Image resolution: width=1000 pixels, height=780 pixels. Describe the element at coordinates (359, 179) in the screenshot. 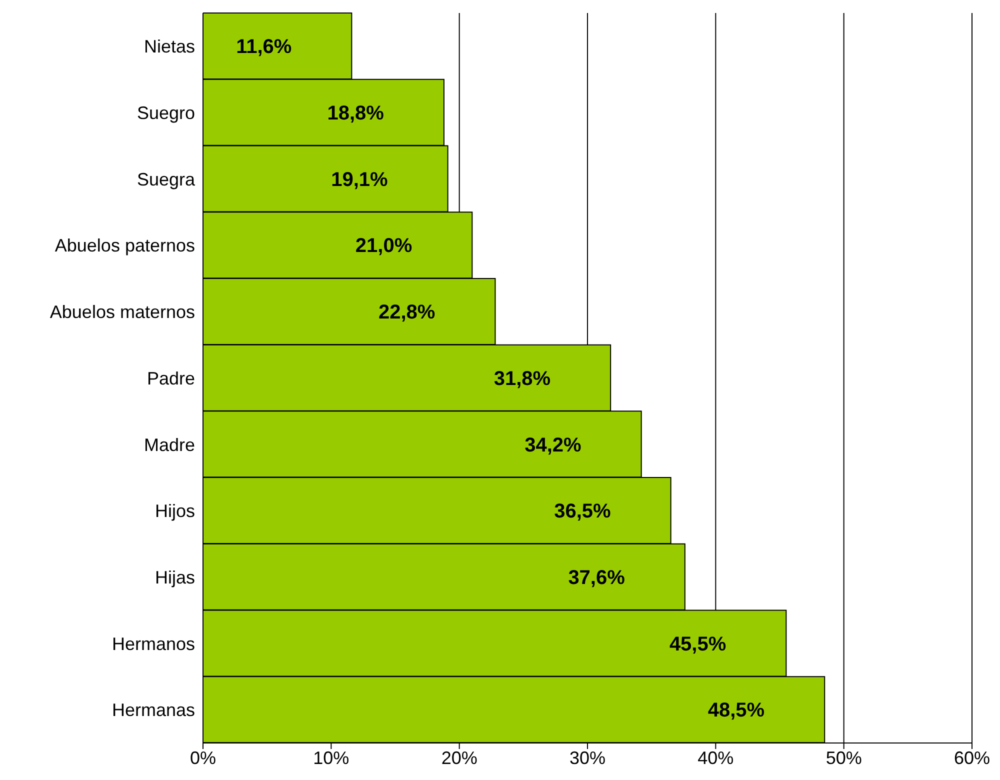

I see `data-label: 19,1%` at that location.